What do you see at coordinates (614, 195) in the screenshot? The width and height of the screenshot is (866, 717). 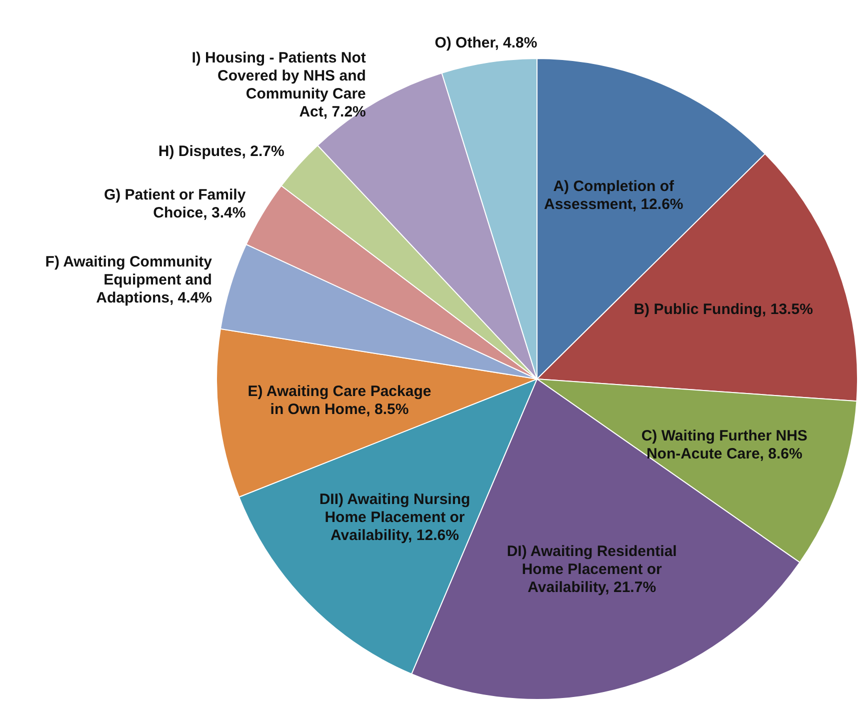 I see `slice-label: A) Completion of Assessment, 12.6%` at bounding box center [614, 195].